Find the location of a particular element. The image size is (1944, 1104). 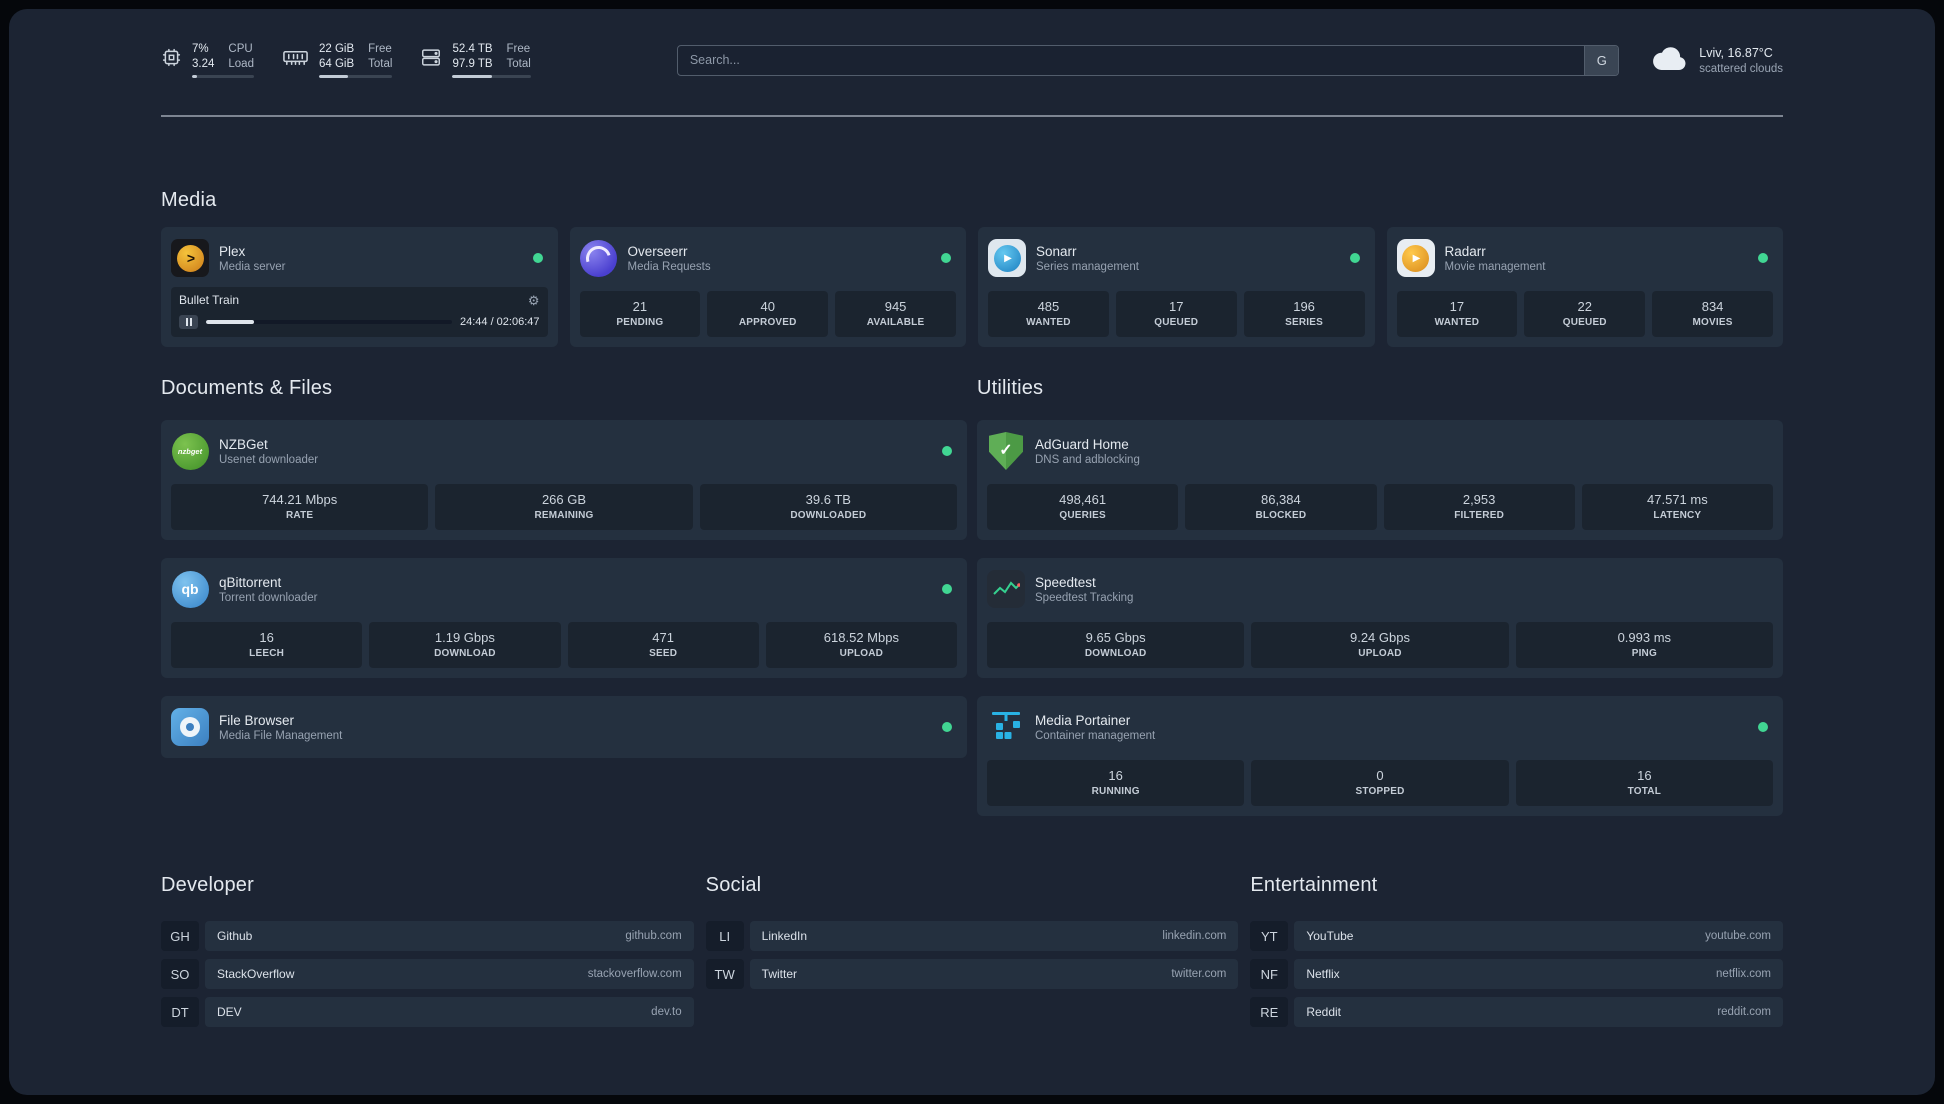

cpu-load-value: 3.24 is located at coordinates (203, 64).